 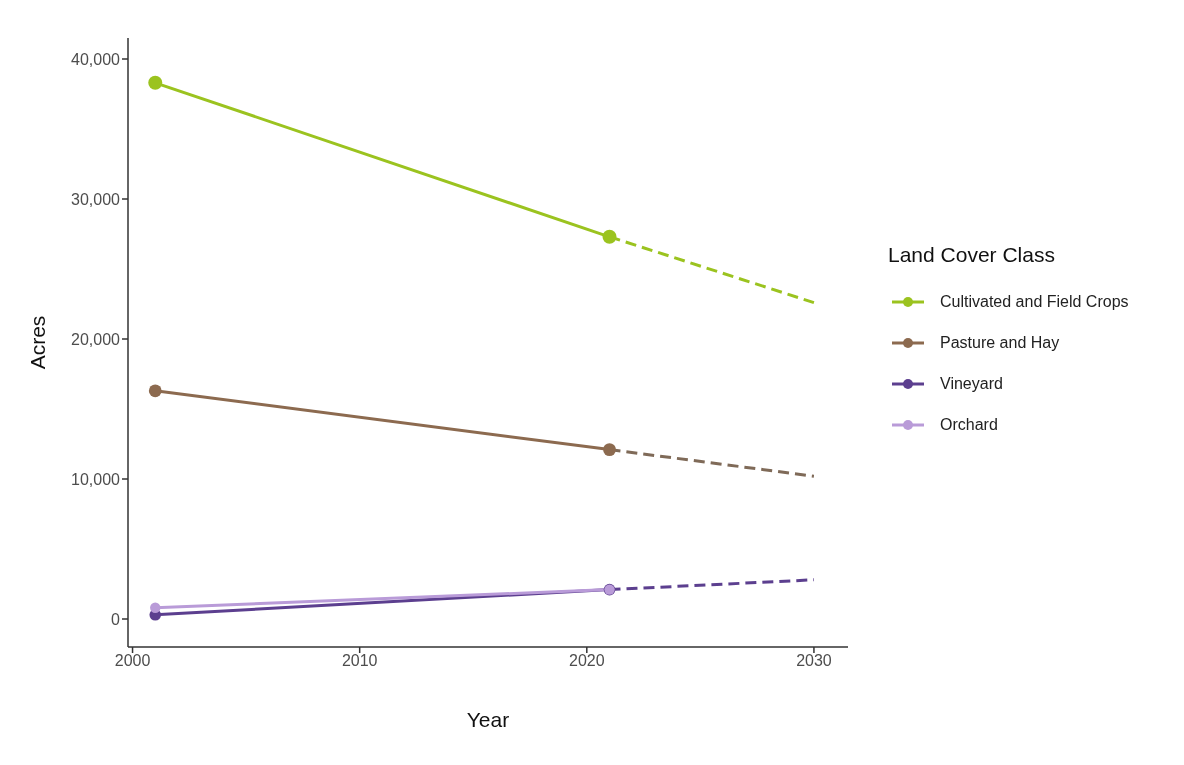 What do you see at coordinates (814, 661) in the screenshot?
I see `x-tick-label: 2030` at bounding box center [814, 661].